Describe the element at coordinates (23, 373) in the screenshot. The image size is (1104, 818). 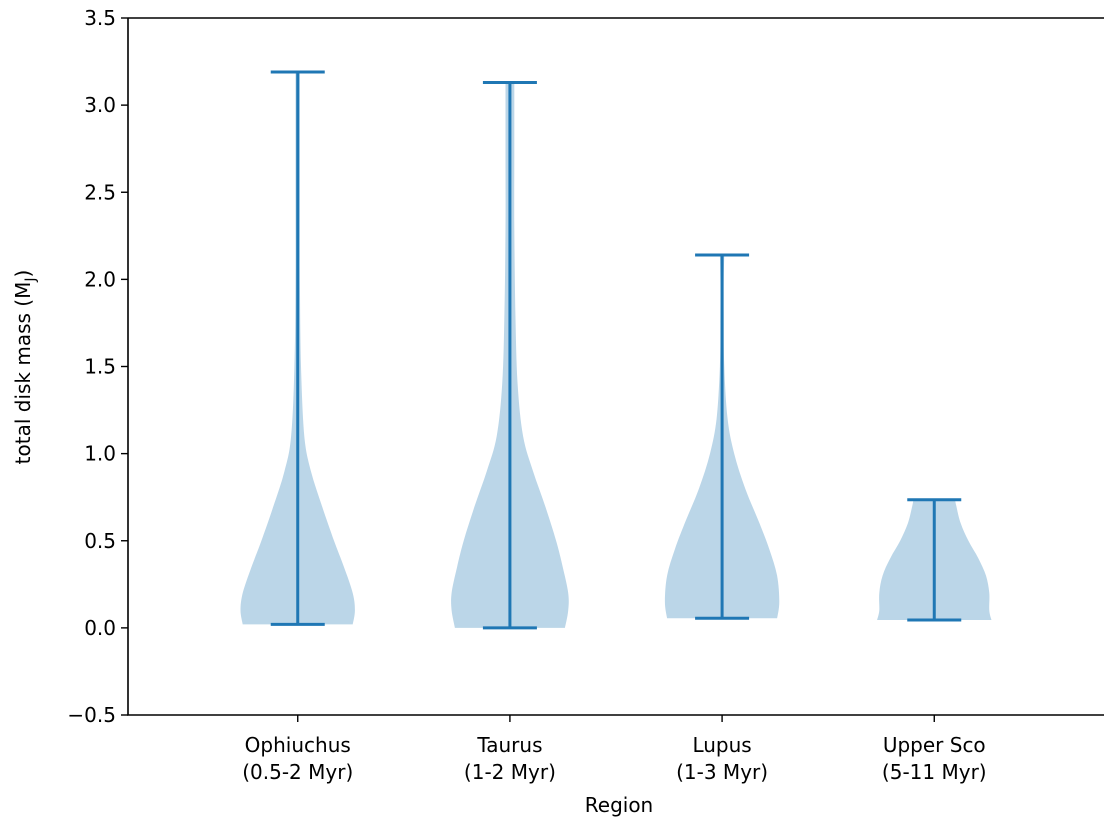
I see `y-axis-title-main: total disk mass (M` at that location.